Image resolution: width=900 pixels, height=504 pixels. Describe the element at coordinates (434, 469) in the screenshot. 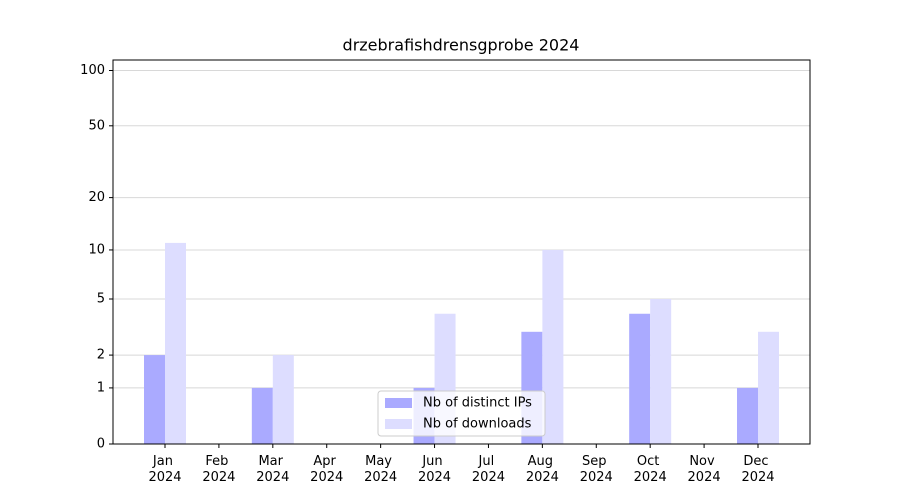

I see `x-tick-label: Jun 2024` at that location.